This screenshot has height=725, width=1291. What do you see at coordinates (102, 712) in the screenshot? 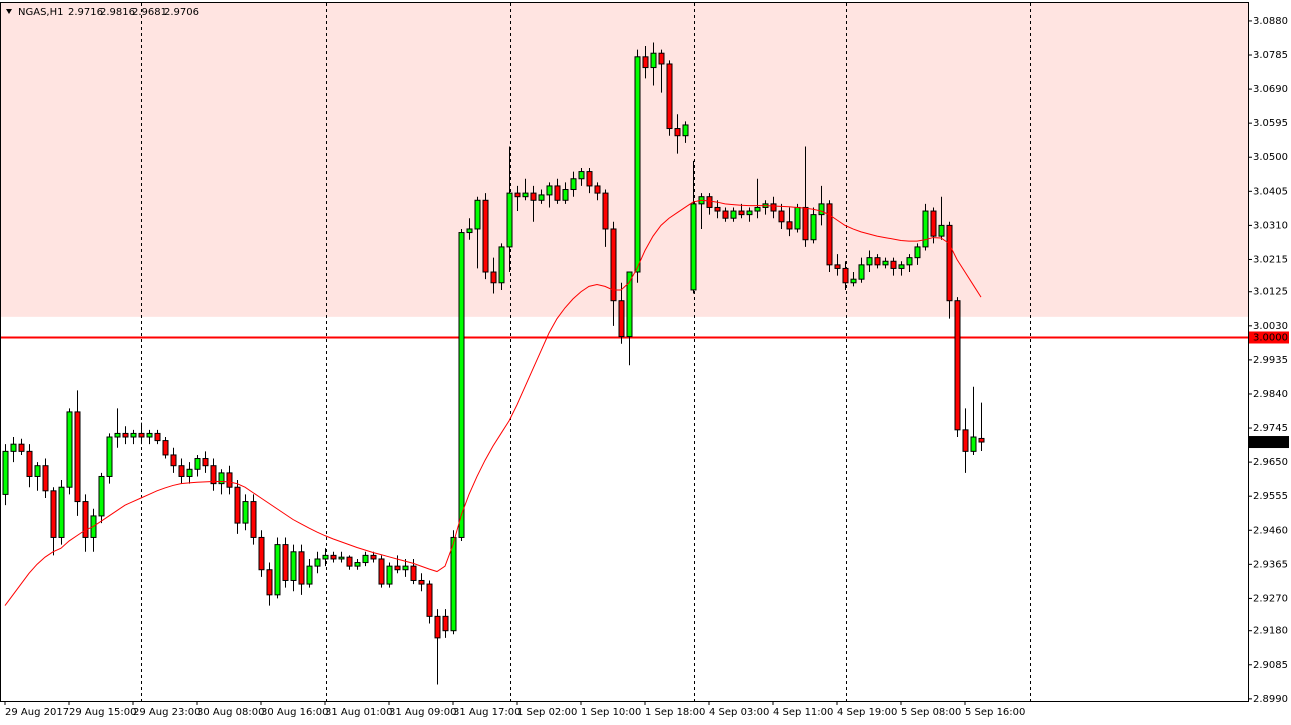
I see `x-tick-label: 29 Aug 15:00` at bounding box center [102, 712].